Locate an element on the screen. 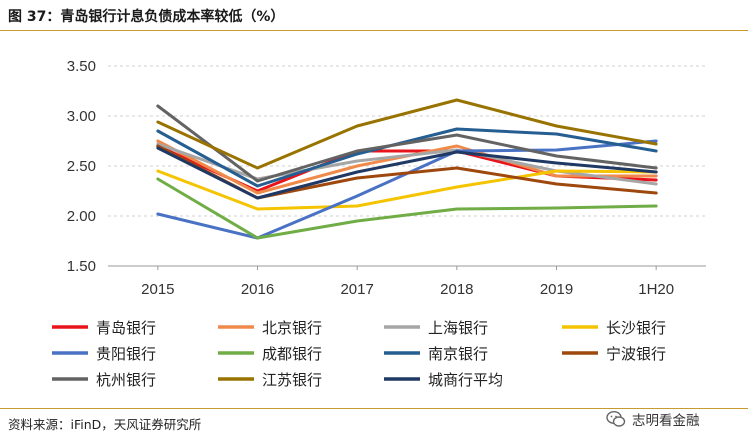  y-axis-ticks: 3.50 3.00 2.50 2.00 1.50 is located at coordinates (81, 166).